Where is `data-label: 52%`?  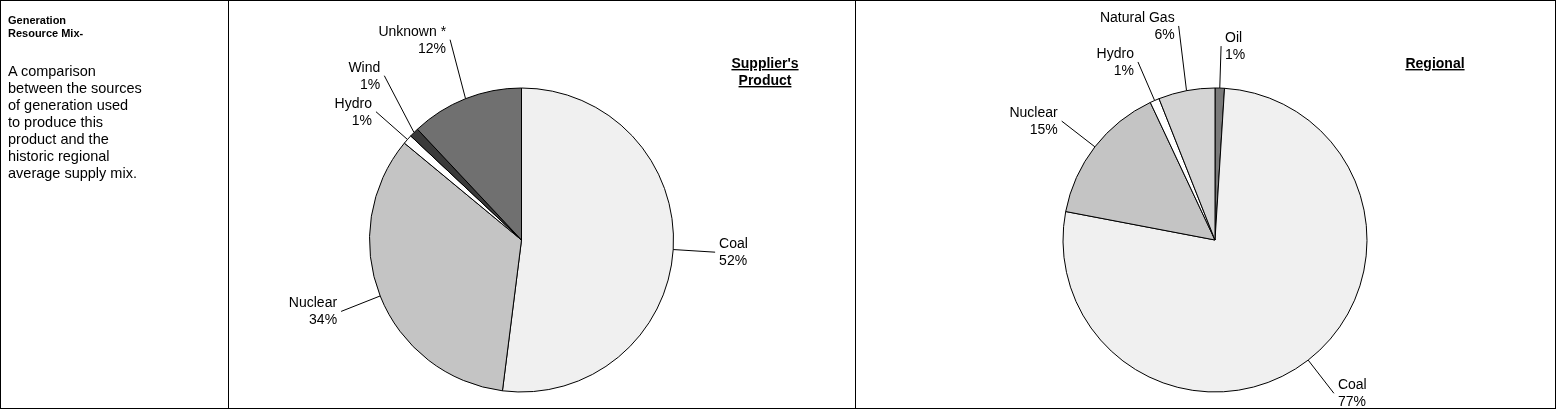 data-label: 52% is located at coordinates (733, 260).